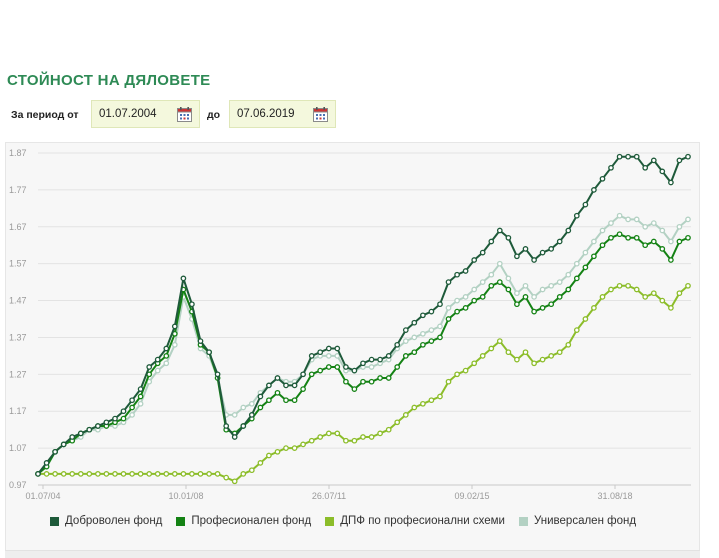  What do you see at coordinates (415, 521) in the screenshot?
I see `legend-item: ДПФ по професионални схеми` at bounding box center [415, 521].